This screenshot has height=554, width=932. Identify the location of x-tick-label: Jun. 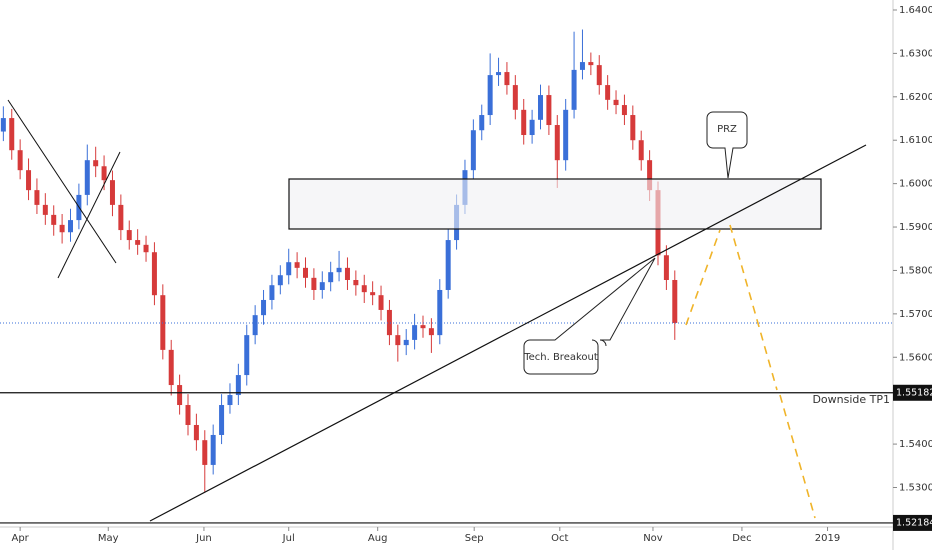
(203, 538).